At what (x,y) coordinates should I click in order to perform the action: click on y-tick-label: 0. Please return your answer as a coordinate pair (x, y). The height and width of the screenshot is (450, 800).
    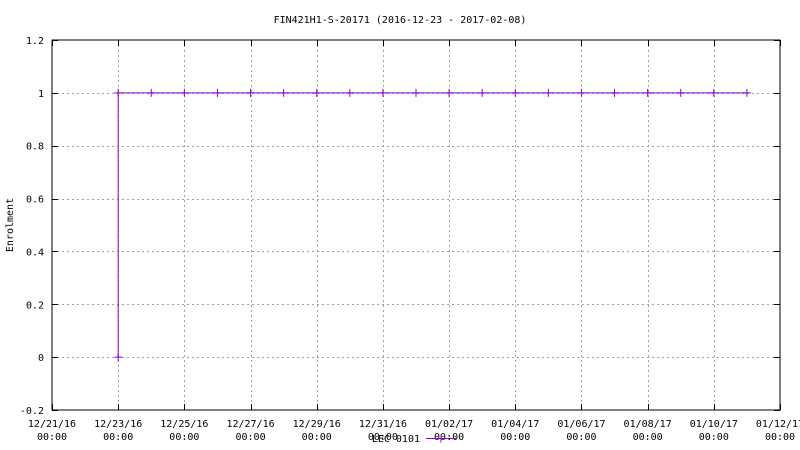
    Looking at the image, I should click on (41, 358).